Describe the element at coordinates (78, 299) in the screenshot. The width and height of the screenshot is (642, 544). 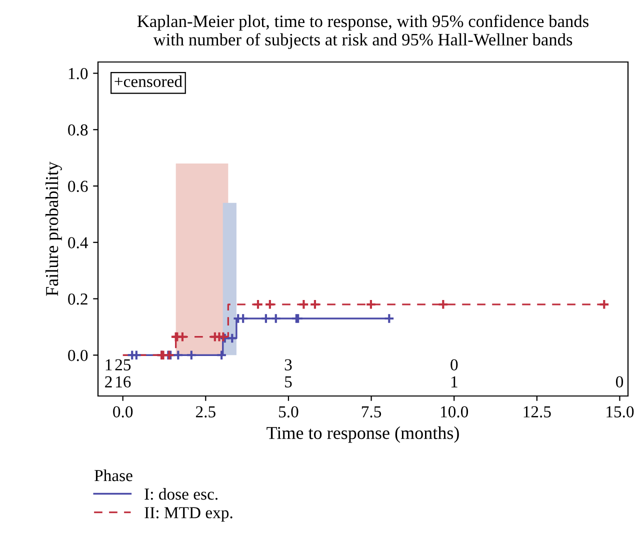
I see `y-tick-label: 0.2` at that location.